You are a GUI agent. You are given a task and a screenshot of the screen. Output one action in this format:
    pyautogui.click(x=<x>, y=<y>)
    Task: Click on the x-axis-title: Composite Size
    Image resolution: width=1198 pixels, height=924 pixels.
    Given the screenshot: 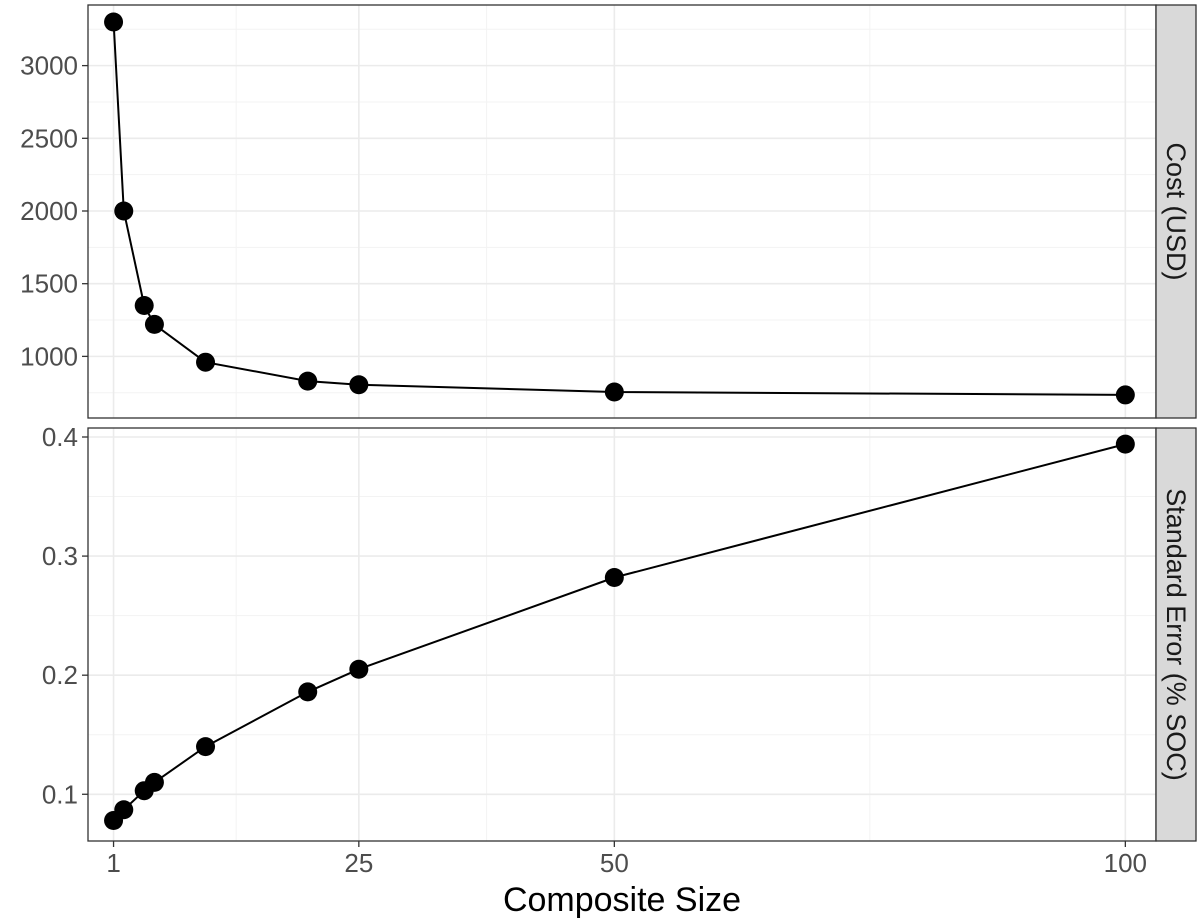 What is the action you would take?
    pyautogui.click(x=622, y=900)
    